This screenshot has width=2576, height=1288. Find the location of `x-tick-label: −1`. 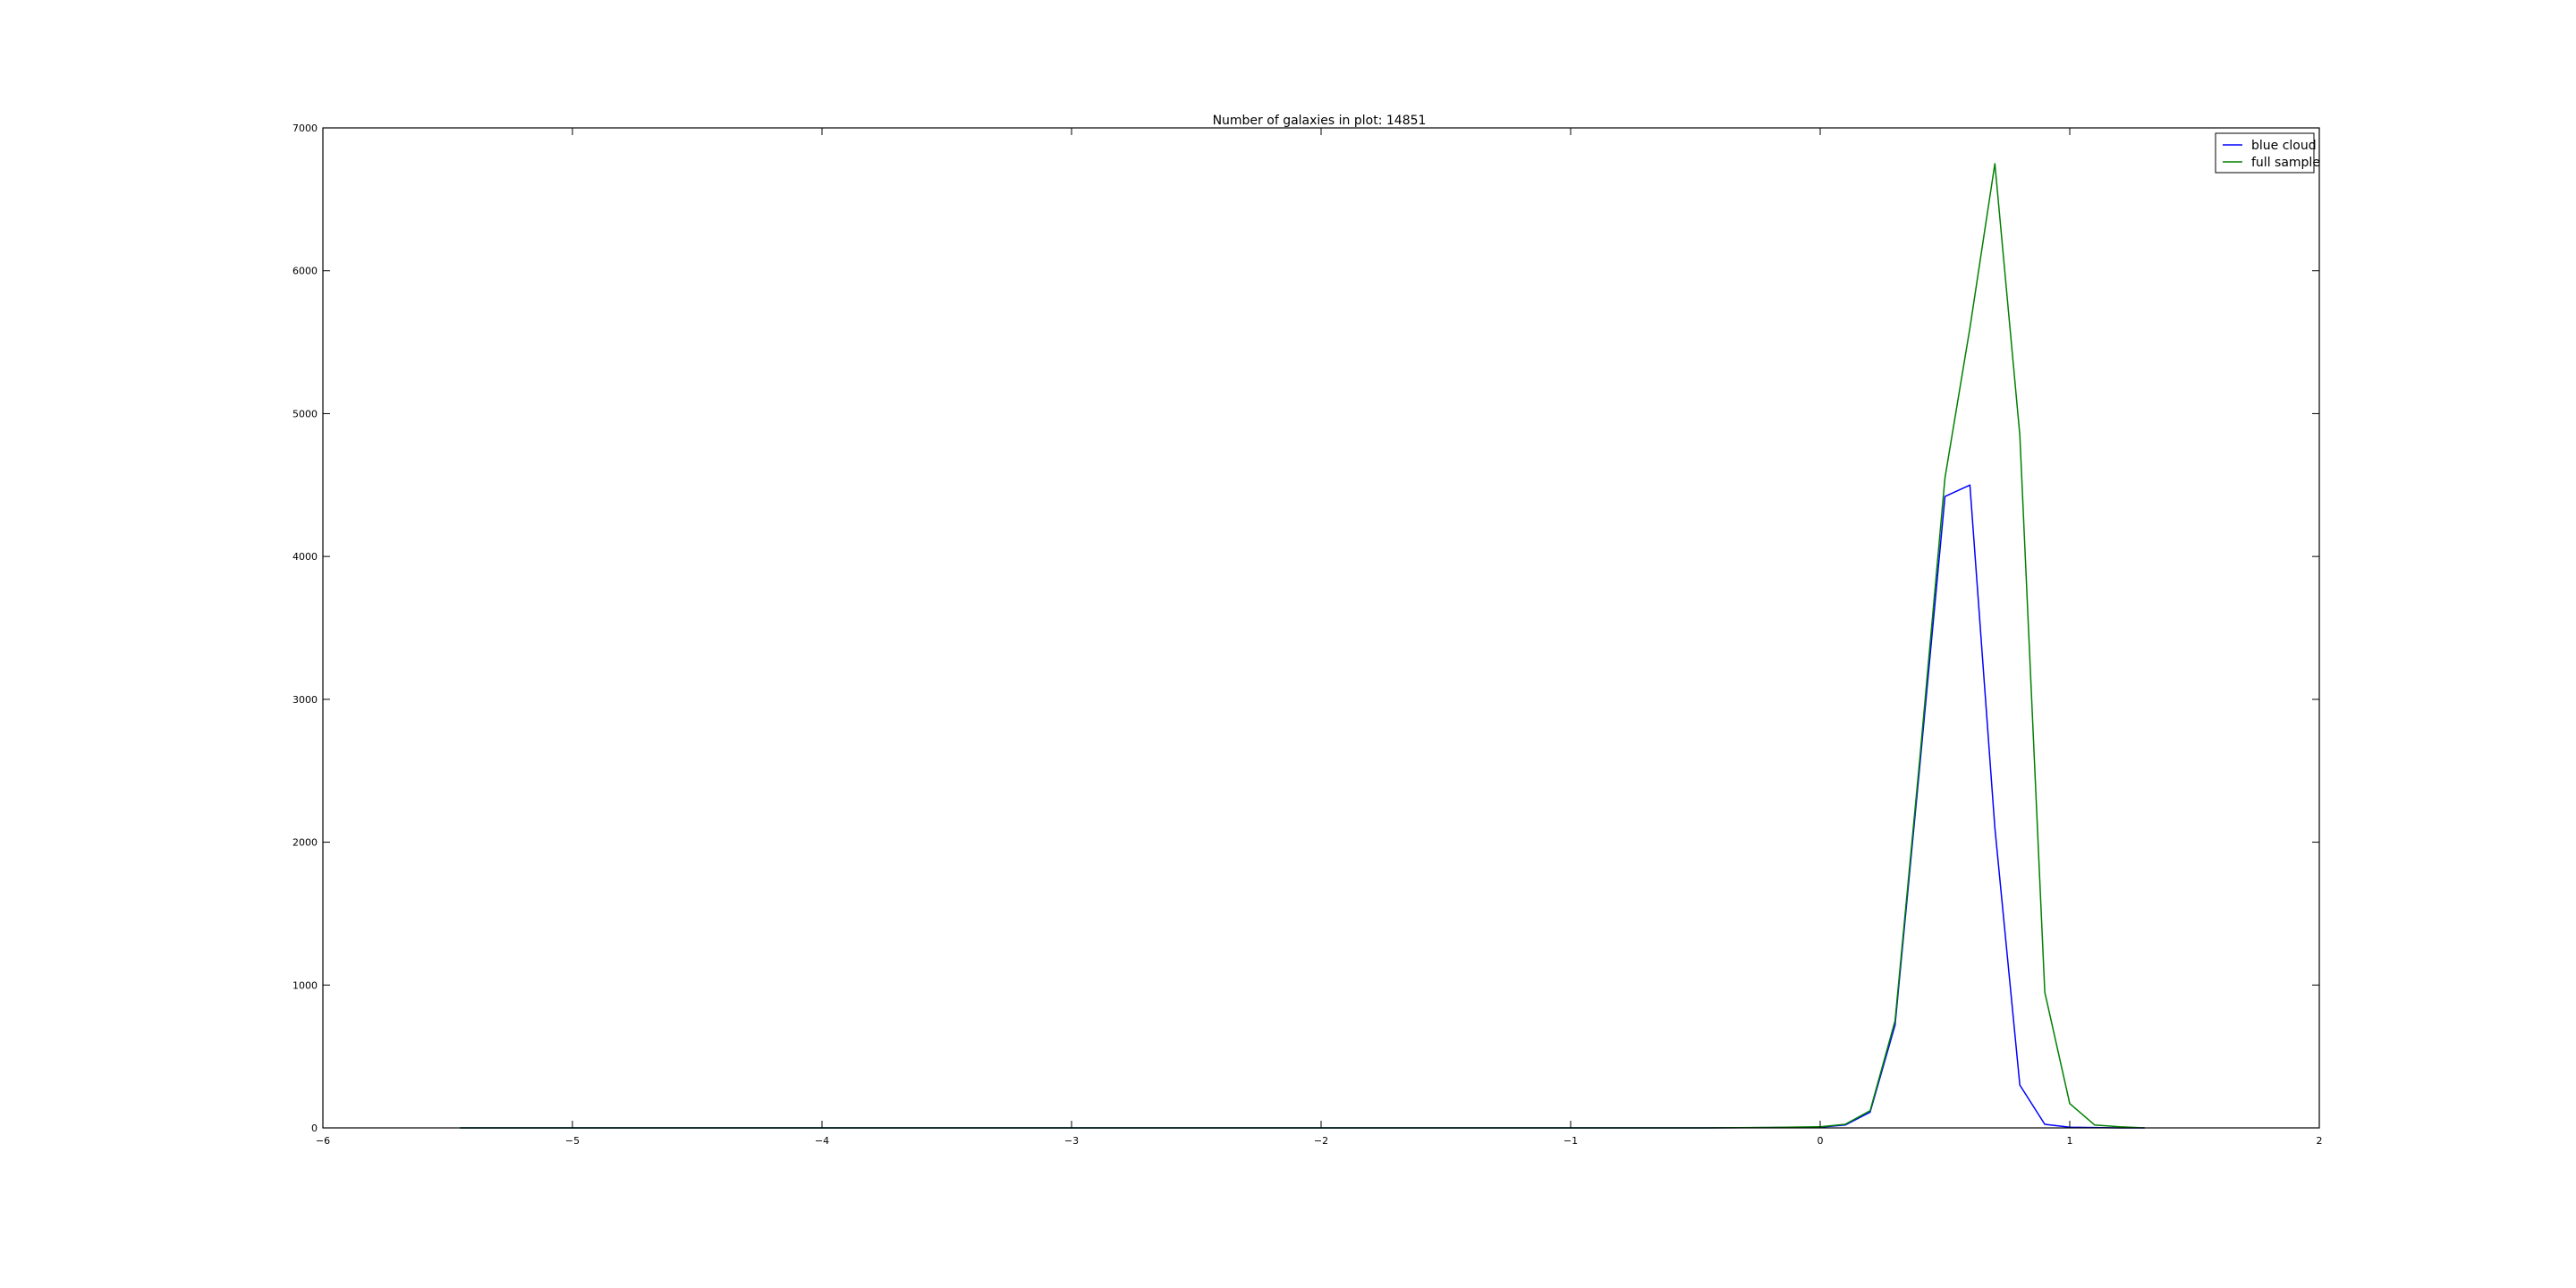

x-tick-label: −1 is located at coordinates (1570, 1141).